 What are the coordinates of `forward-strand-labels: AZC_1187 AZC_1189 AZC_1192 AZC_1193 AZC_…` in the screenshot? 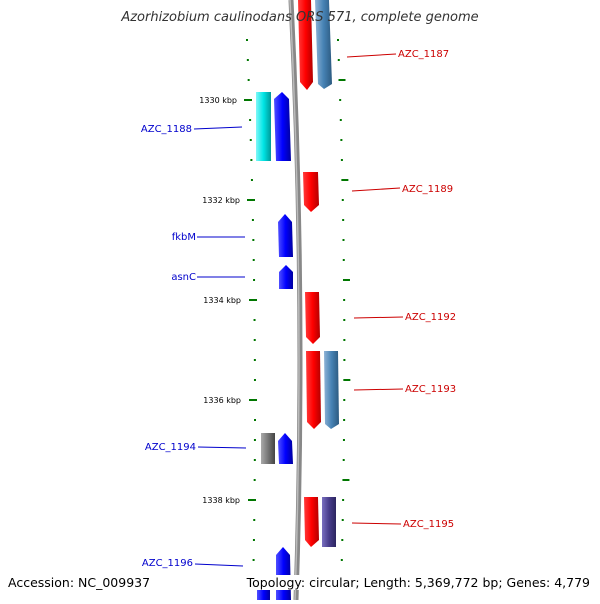 It's located at (427, 289).